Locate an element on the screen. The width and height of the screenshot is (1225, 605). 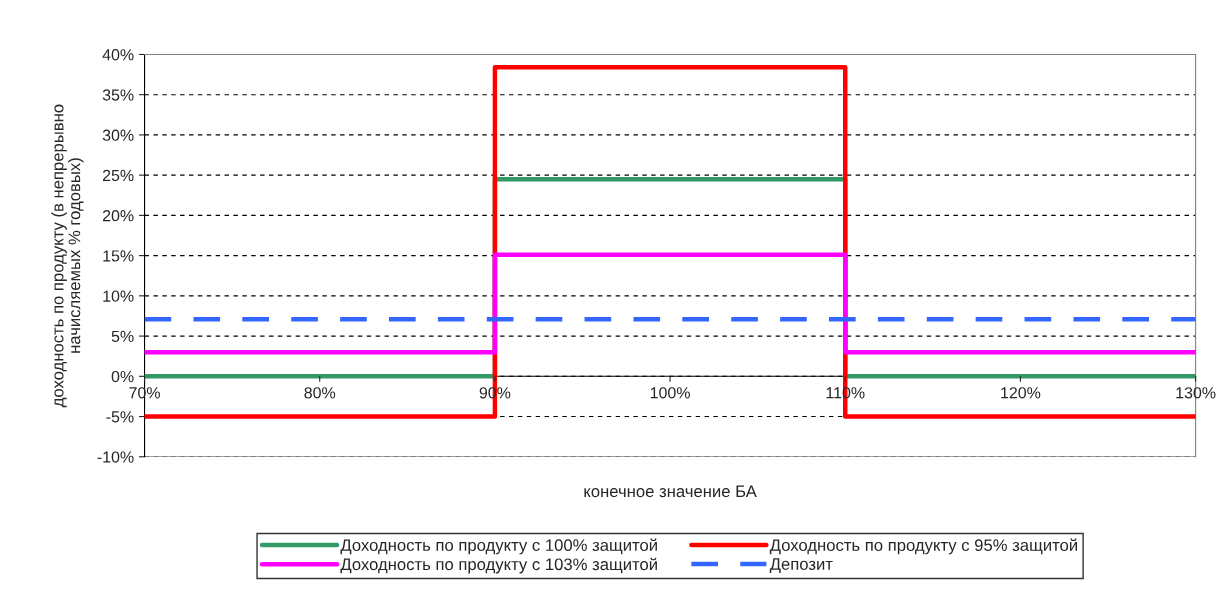
y-tick-label: 10% is located at coordinates (118, 296).